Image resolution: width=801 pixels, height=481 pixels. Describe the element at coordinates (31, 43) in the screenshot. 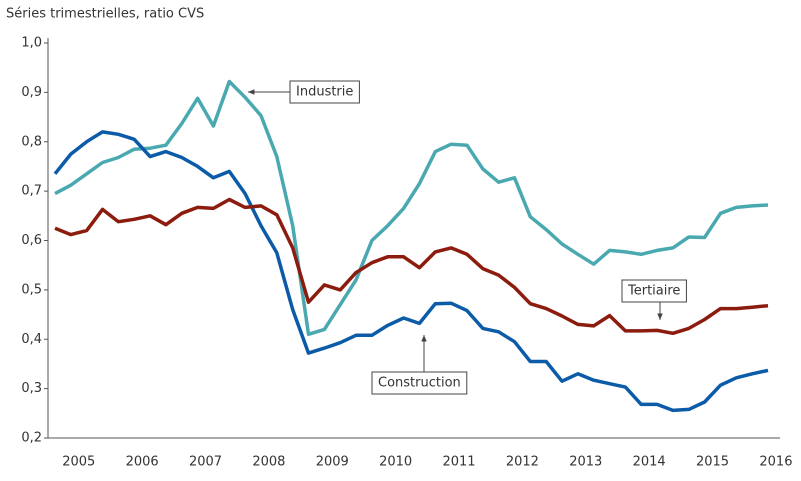

I see `y-tick-label: 1,0` at that location.